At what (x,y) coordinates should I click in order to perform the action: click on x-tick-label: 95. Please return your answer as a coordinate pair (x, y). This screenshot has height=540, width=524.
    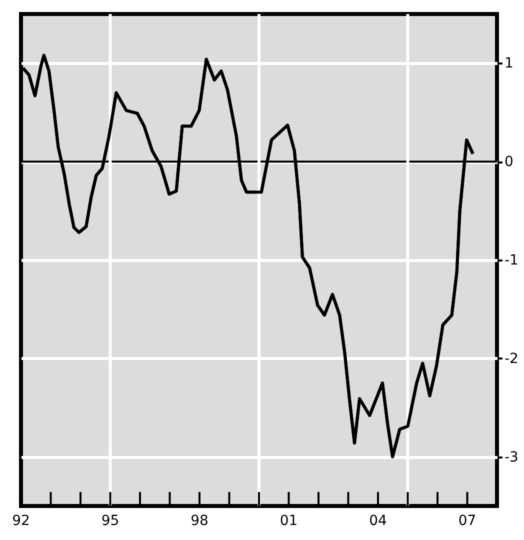
    Looking at the image, I should click on (110, 521).